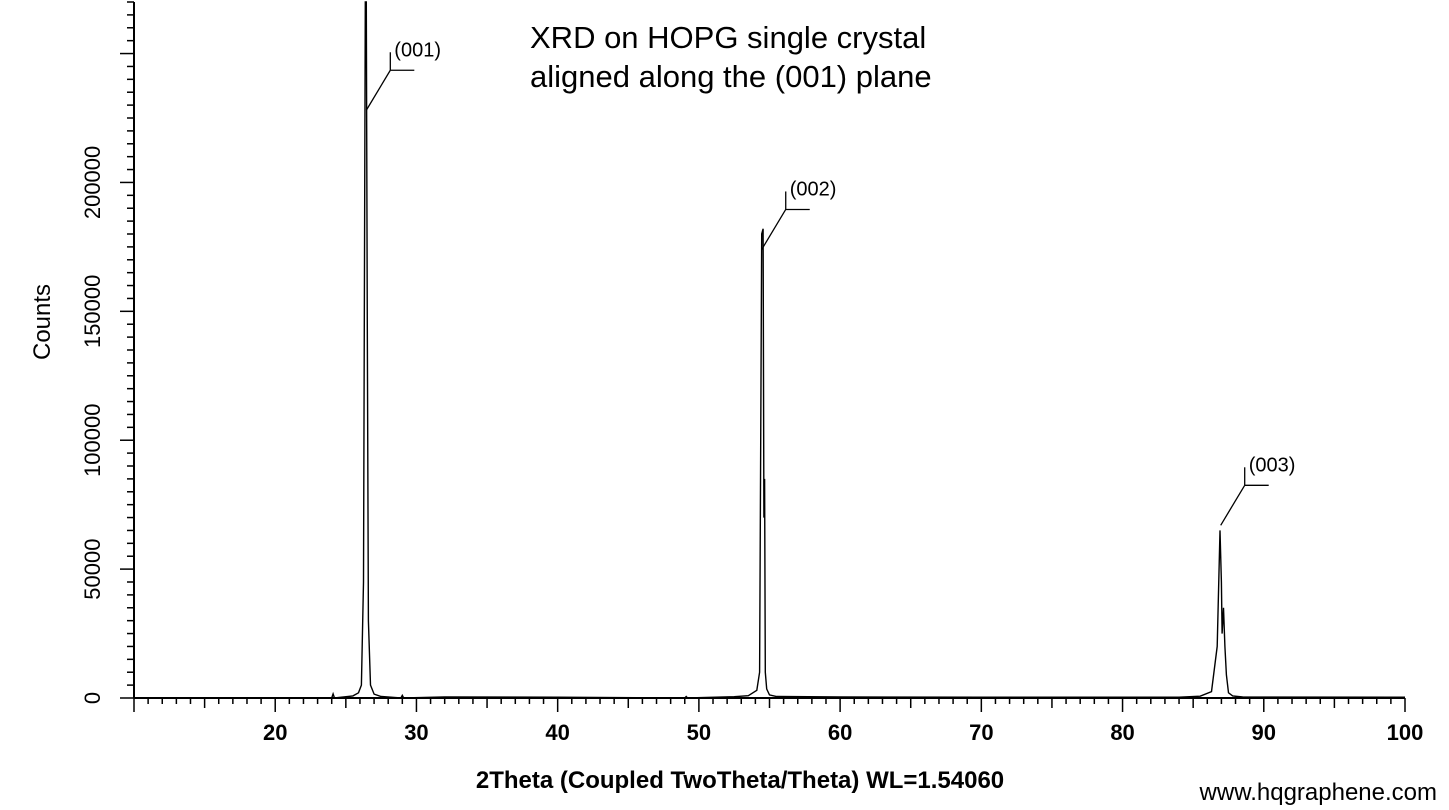 The image size is (1449, 810). I want to click on x-tick-label: 70, so click(981, 732).